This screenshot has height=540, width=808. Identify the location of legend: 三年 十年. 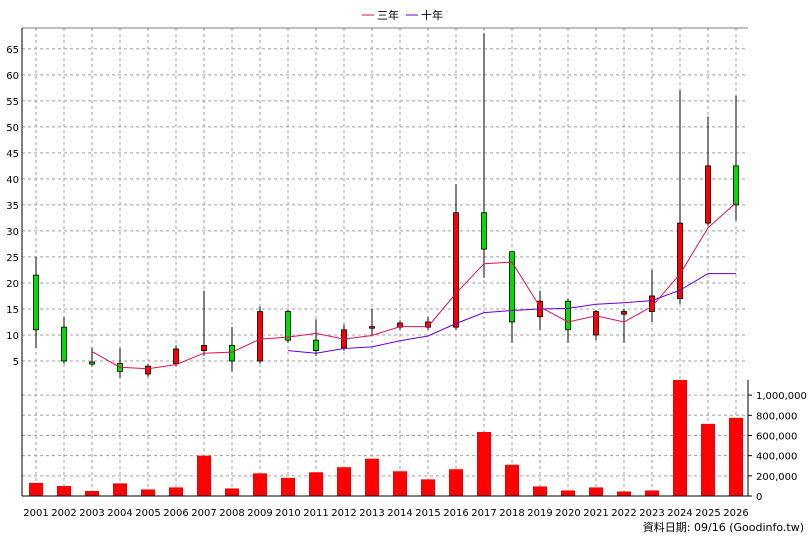
(402, 15).